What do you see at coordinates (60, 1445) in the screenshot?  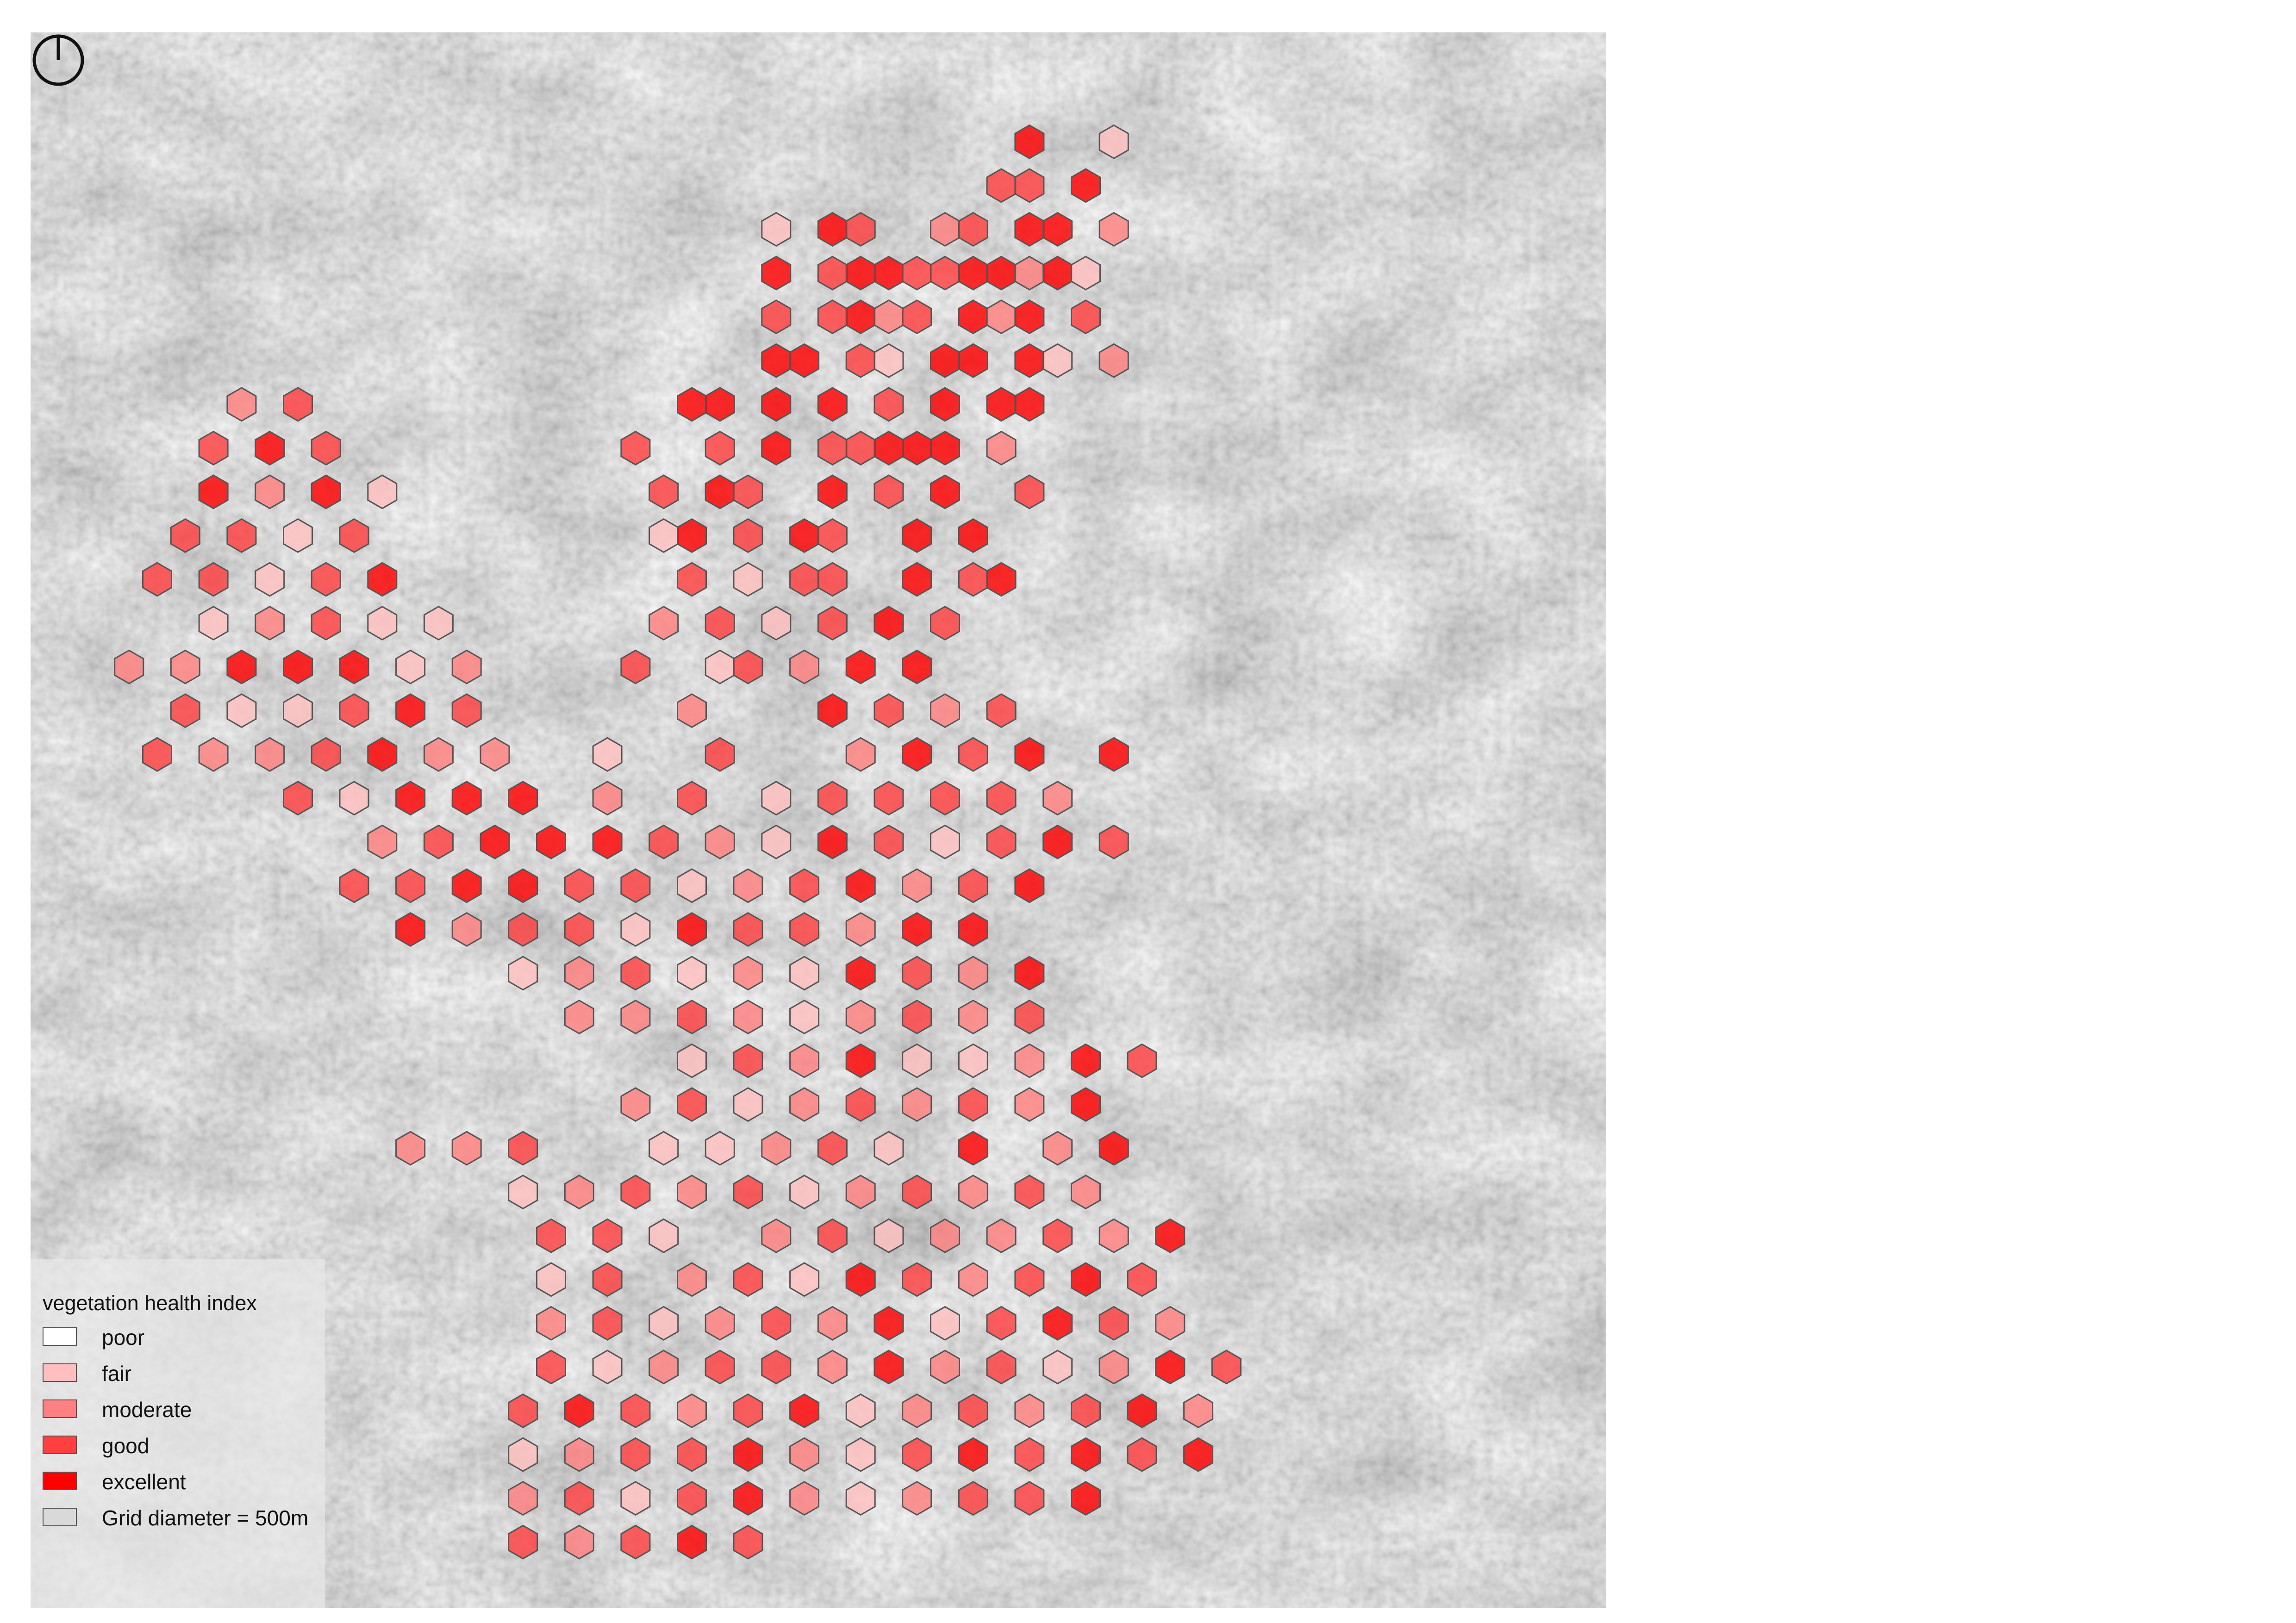 I see `legend-swatch-good` at bounding box center [60, 1445].